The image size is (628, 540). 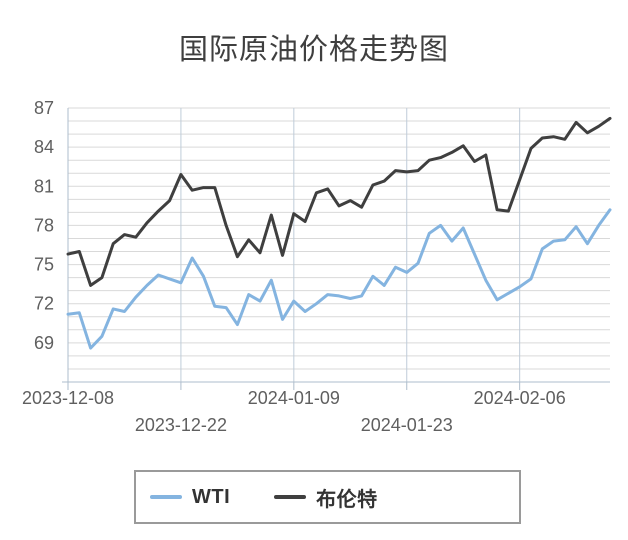 I want to click on x-axis-label: 2023-12-22, so click(x=181, y=425).